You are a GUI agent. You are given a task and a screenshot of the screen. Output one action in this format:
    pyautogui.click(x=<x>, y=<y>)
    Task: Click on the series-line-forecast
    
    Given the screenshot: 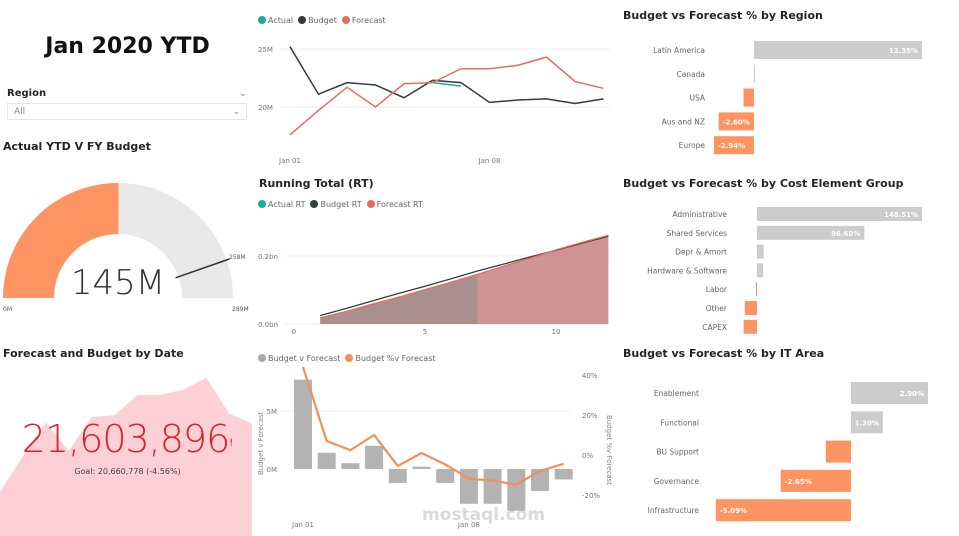 What is the action you would take?
    pyautogui.click(x=446, y=96)
    